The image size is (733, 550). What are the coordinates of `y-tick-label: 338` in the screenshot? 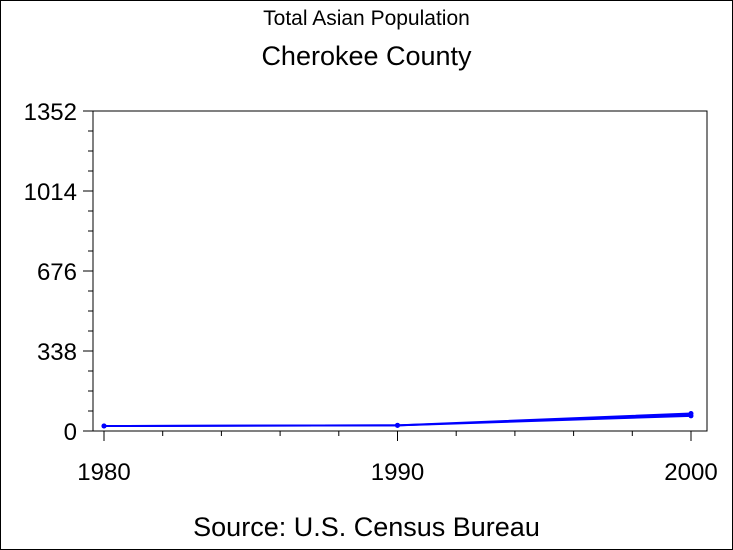 It's located at (57, 352).